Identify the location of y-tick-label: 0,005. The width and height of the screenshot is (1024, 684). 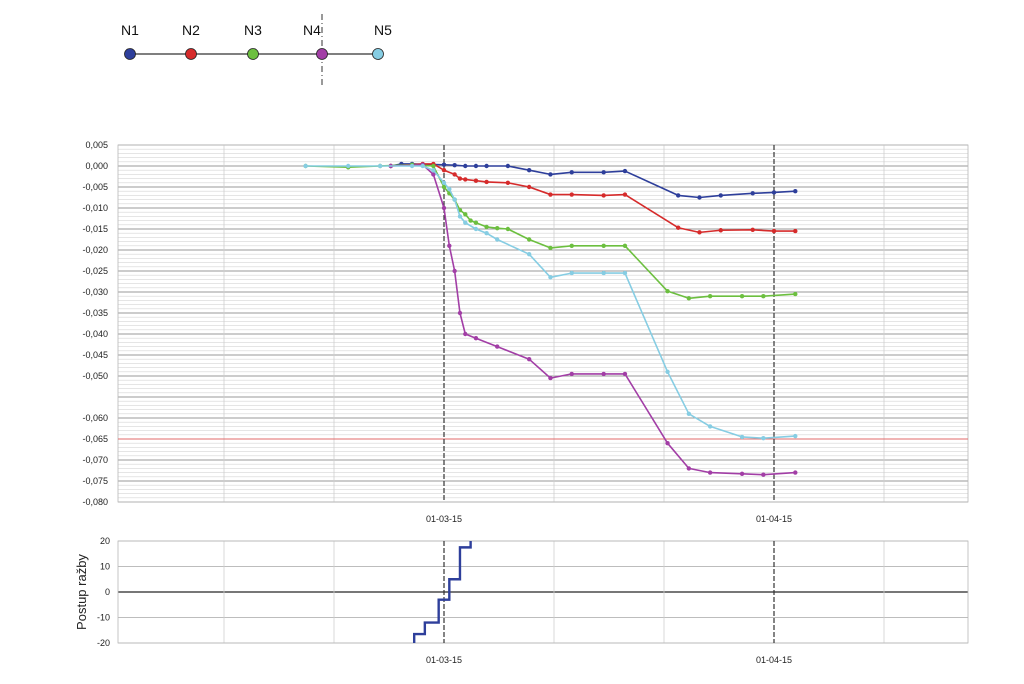
(96, 145).